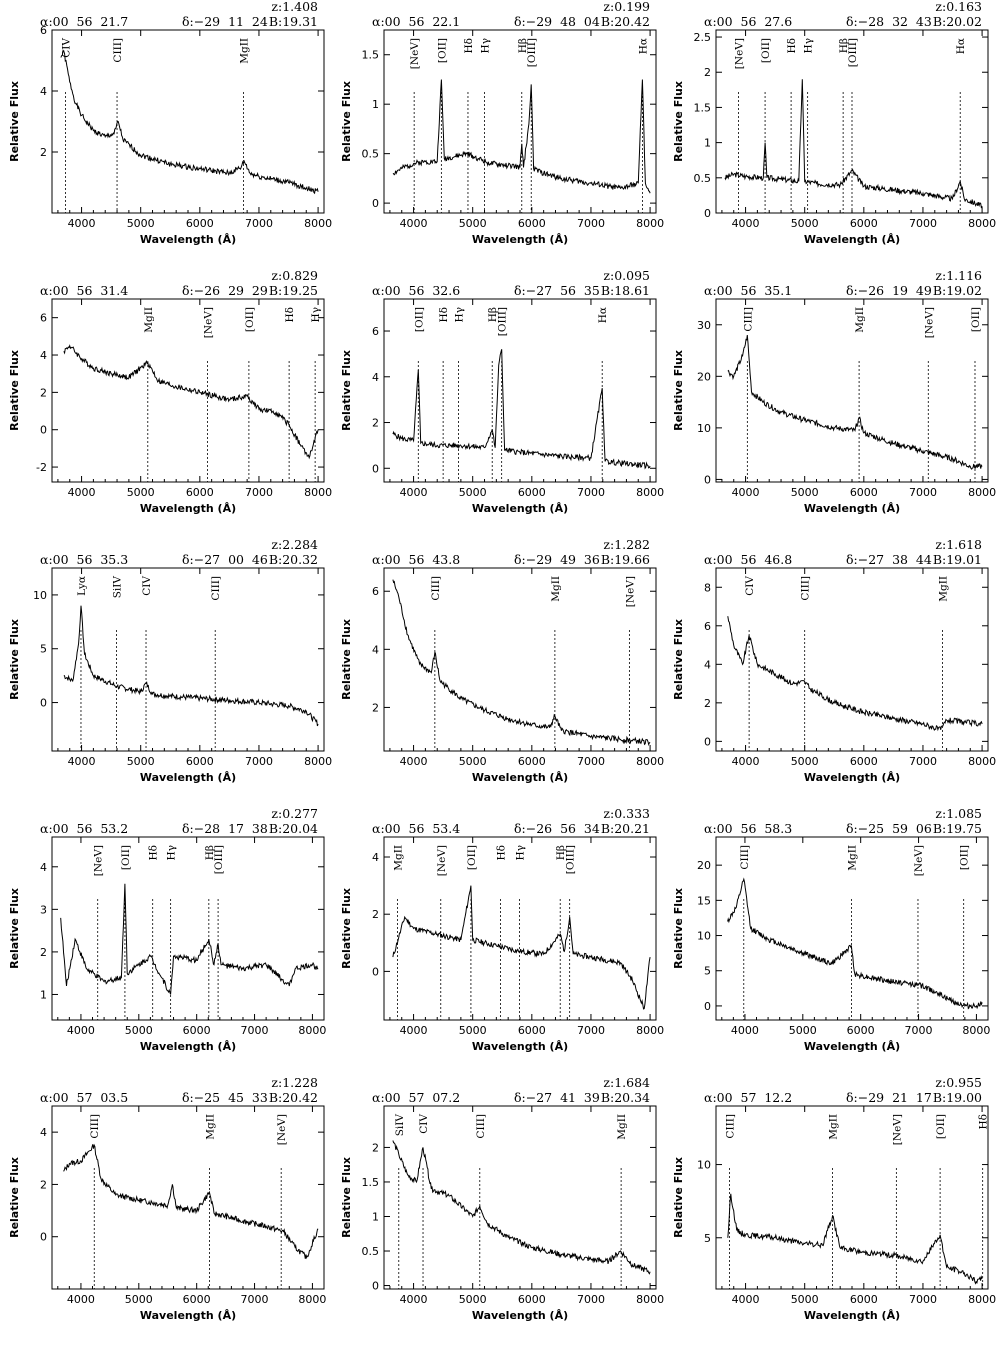  I want to click on redshift-label: z:0.095, so click(626, 275).